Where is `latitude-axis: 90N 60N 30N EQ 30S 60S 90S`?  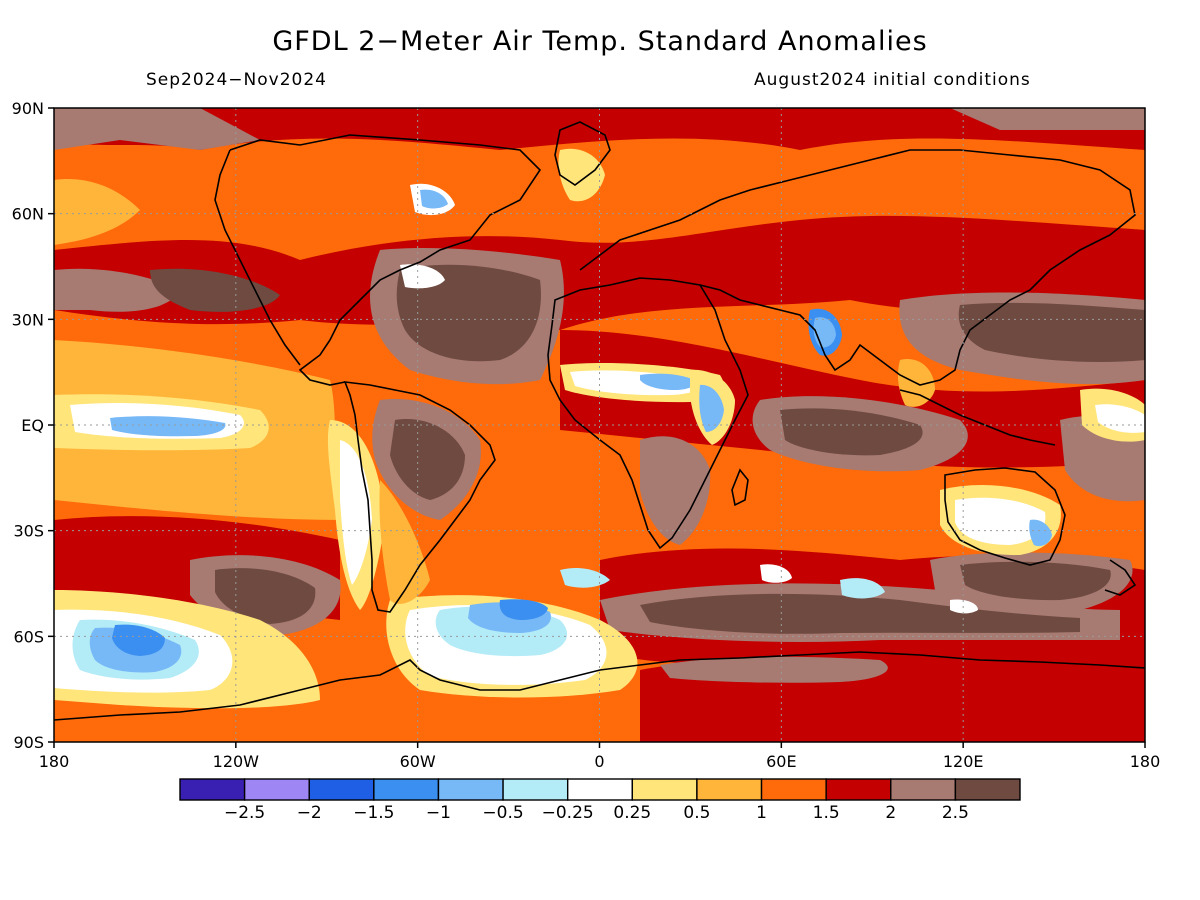
latitude-axis: 90N 60N 30N EQ 30S 60S 90S is located at coordinates (33, 425).